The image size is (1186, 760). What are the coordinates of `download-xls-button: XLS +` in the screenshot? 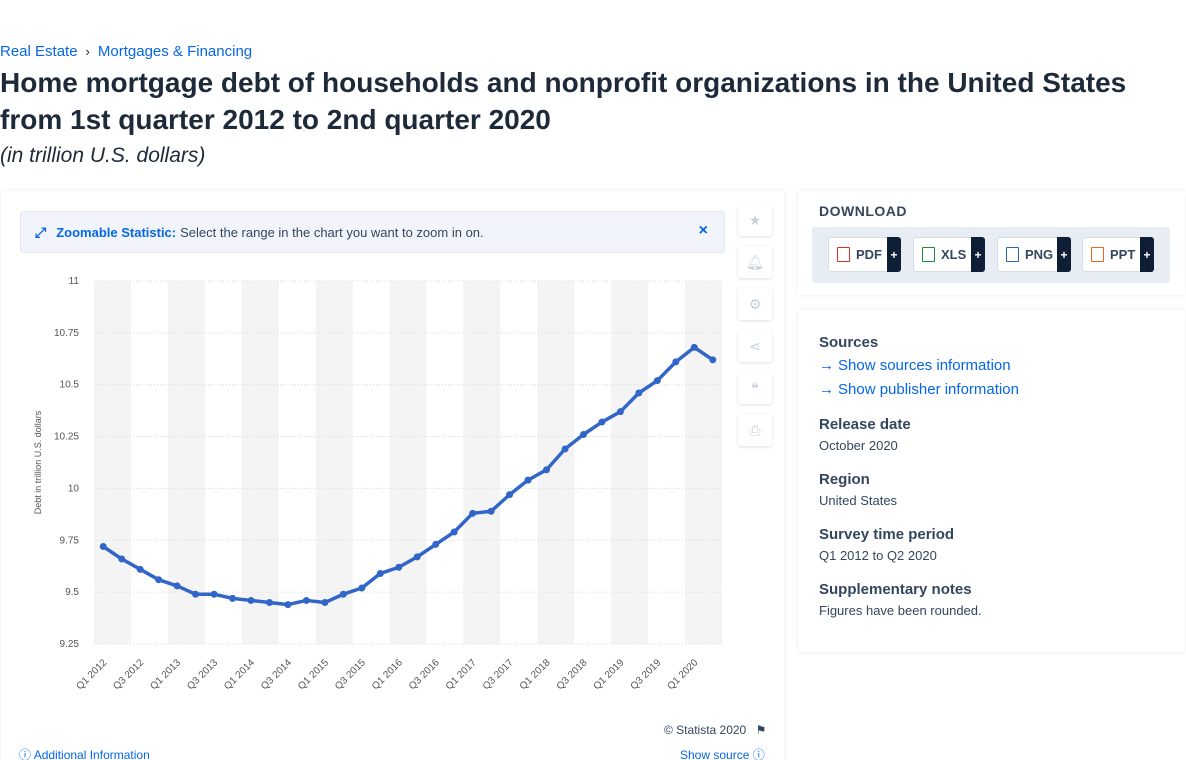 It's located at (949, 254).